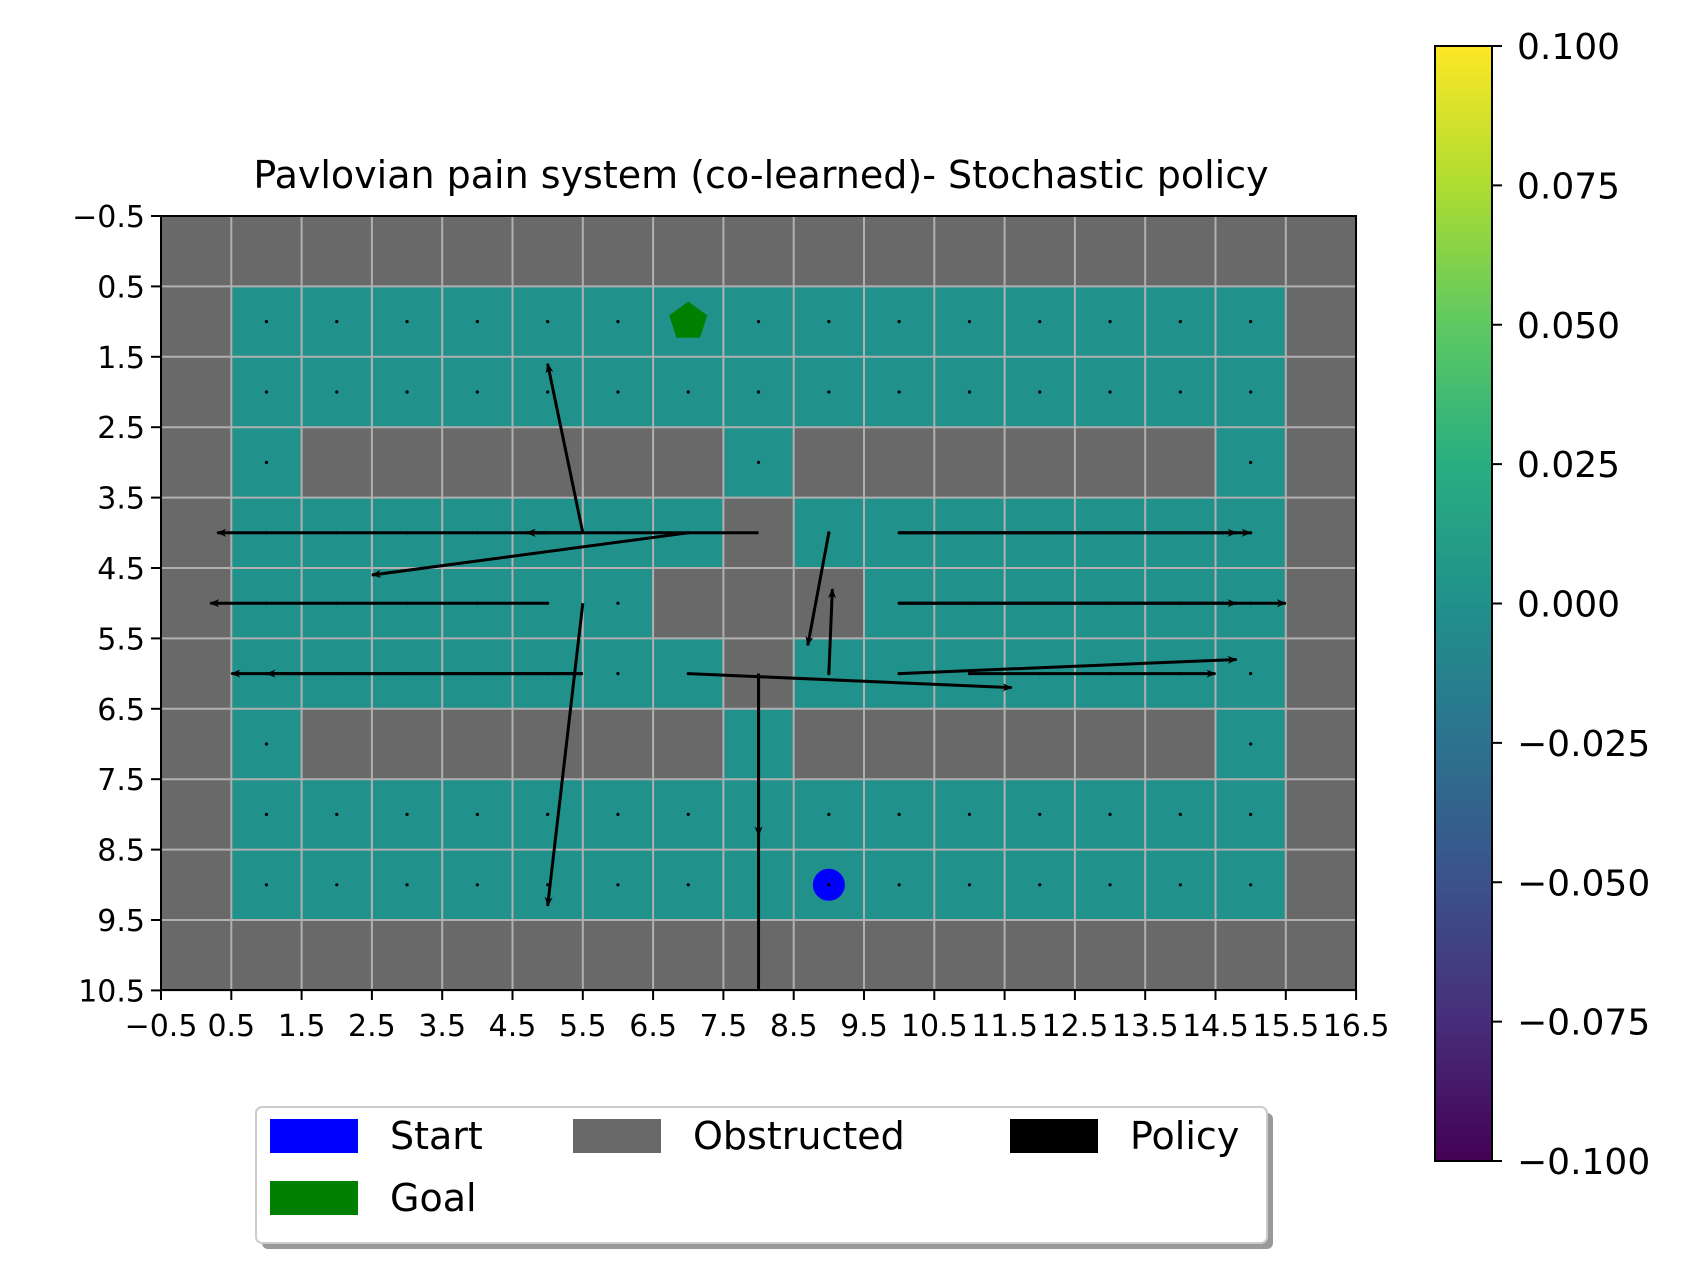  I want to click on y-tick-label: 2.5, so click(121, 428).